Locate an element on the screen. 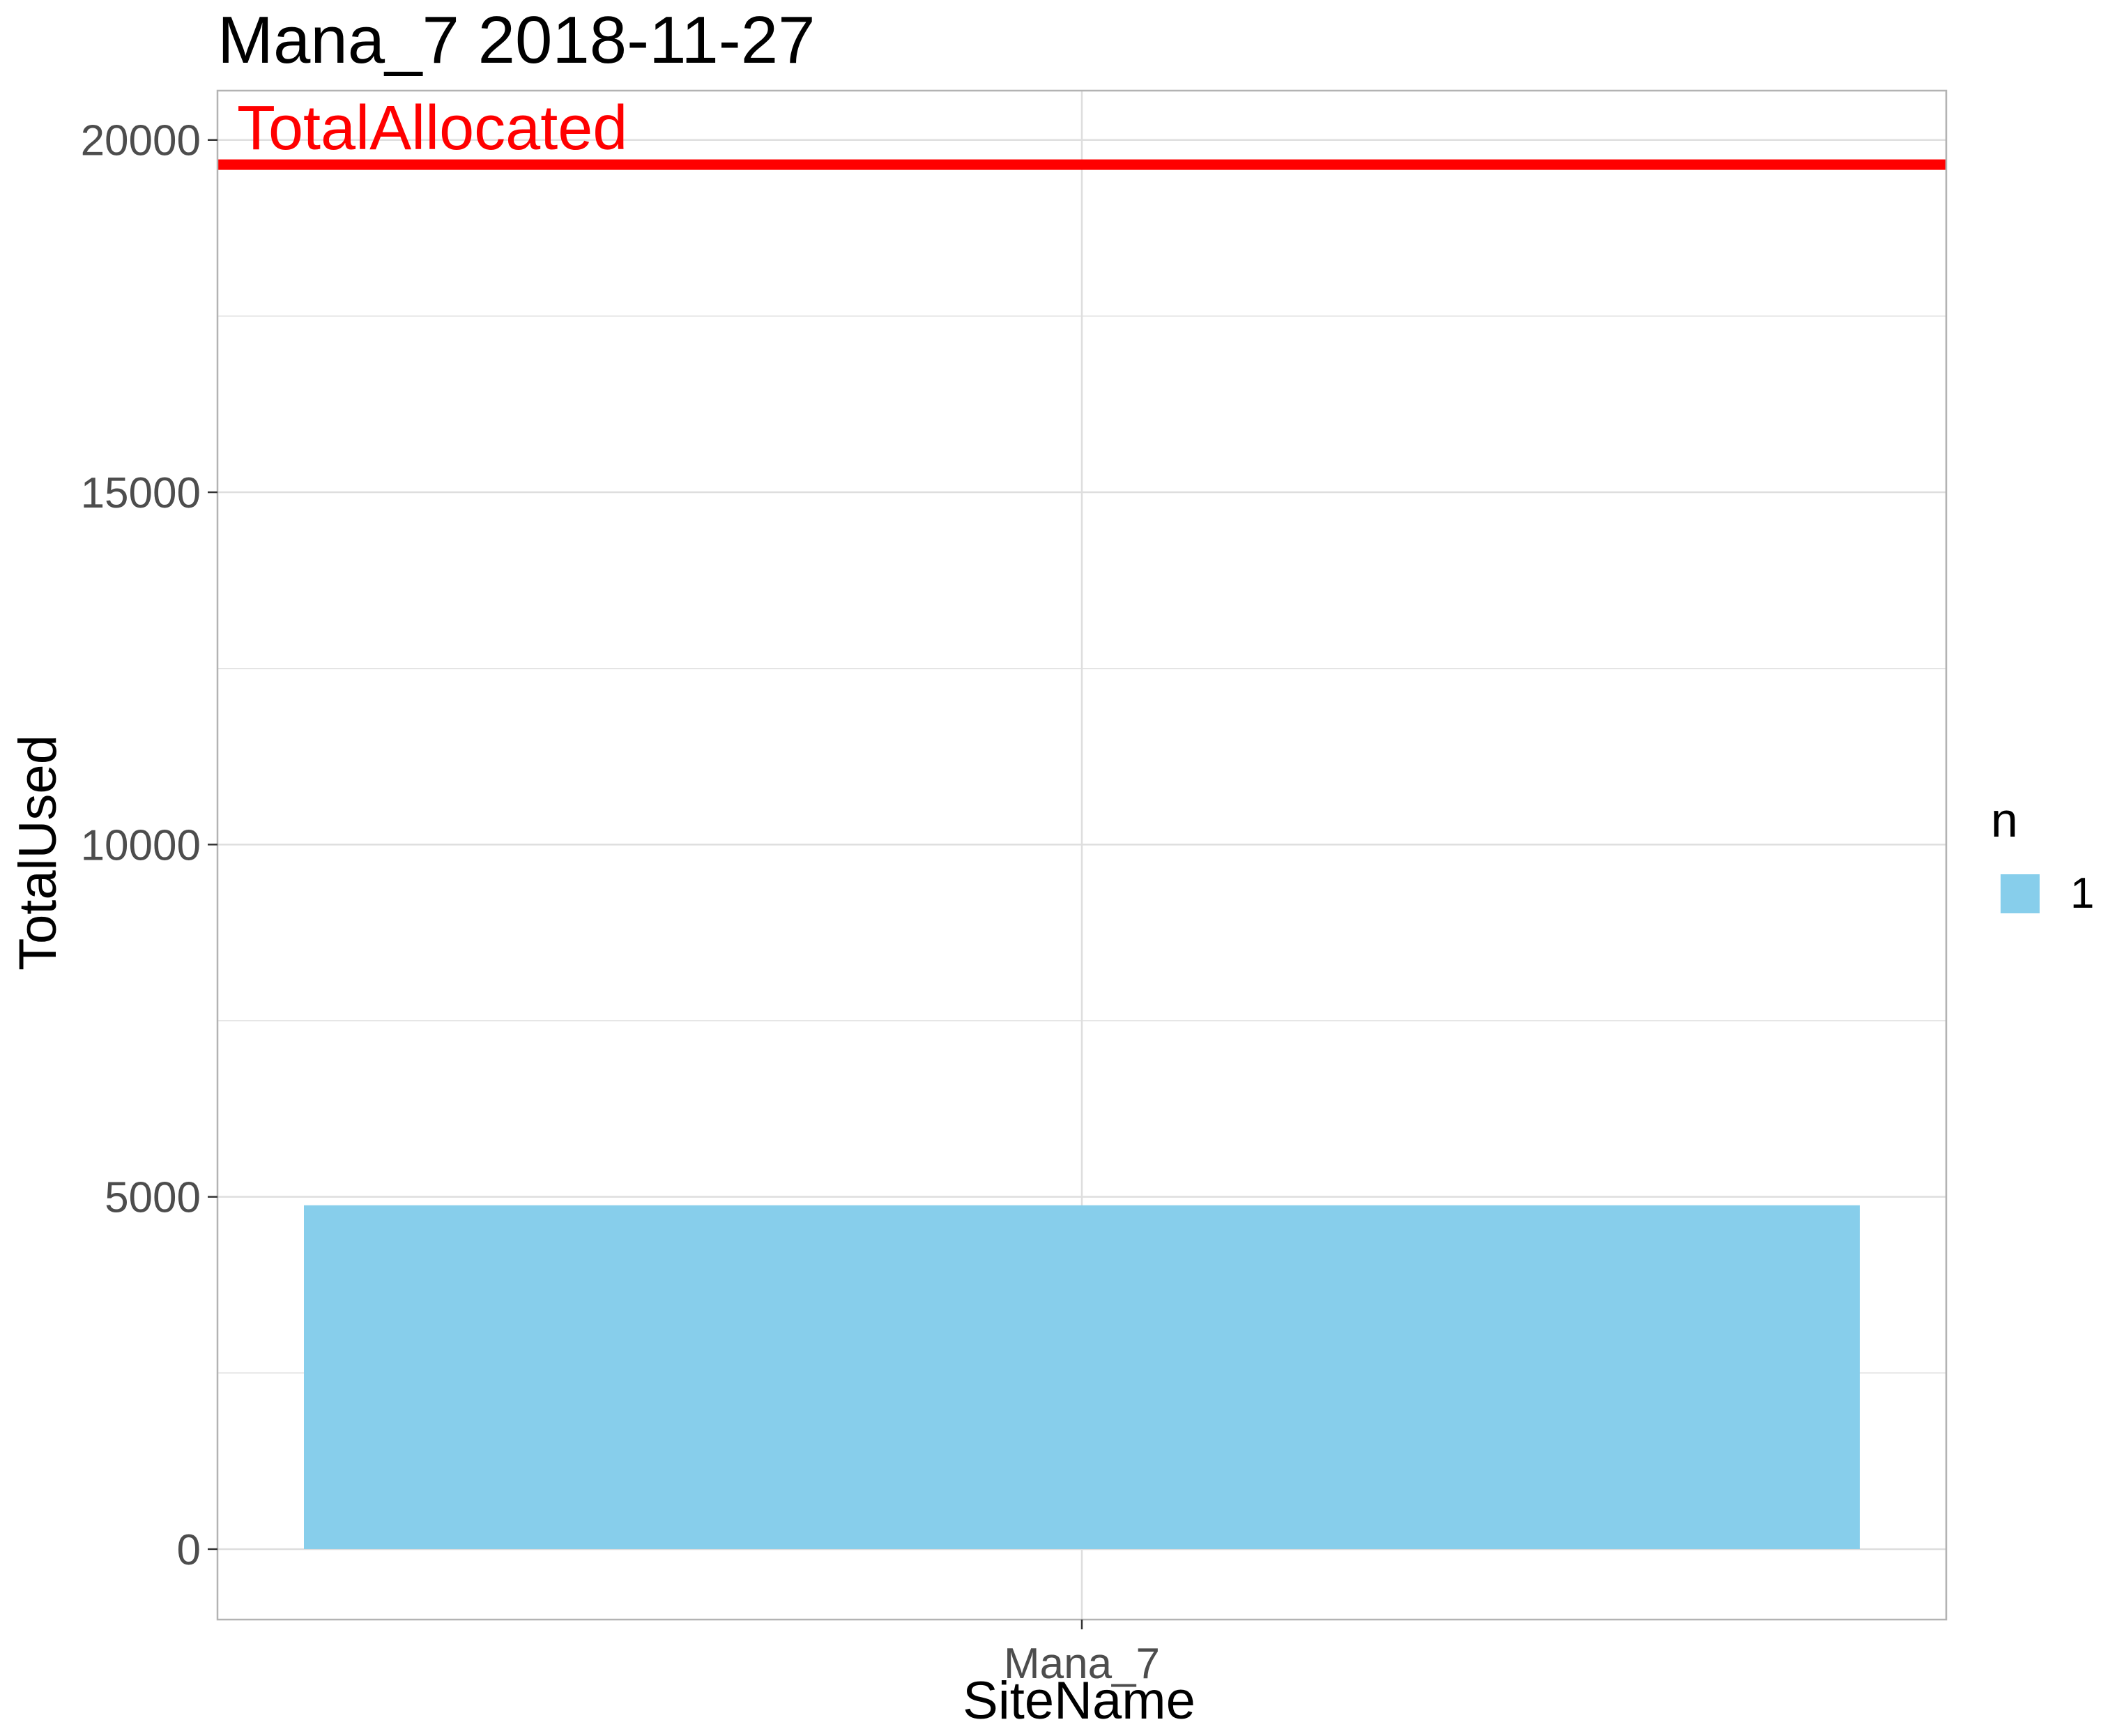 The image size is (2117, 1736). y-axis: 0 5000 10000 15000 20000 is located at coordinates (149, 846).